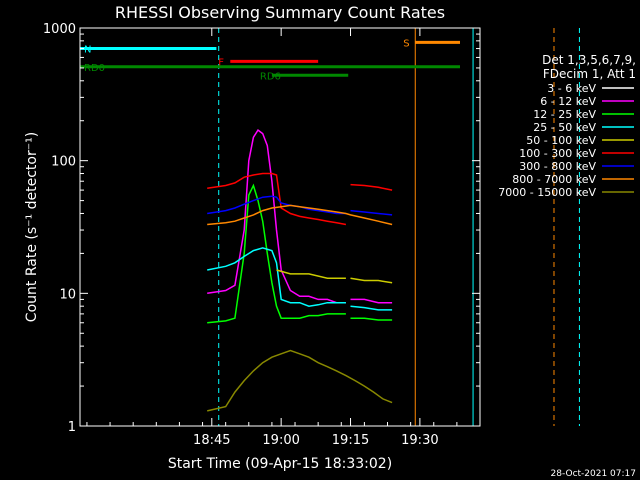 Image resolution: width=640 pixels, height=480 pixels. What do you see at coordinates (557, 166) in the screenshot?
I see `legend-entry-label: 300 - 800 keV` at bounding box center [557, 166].